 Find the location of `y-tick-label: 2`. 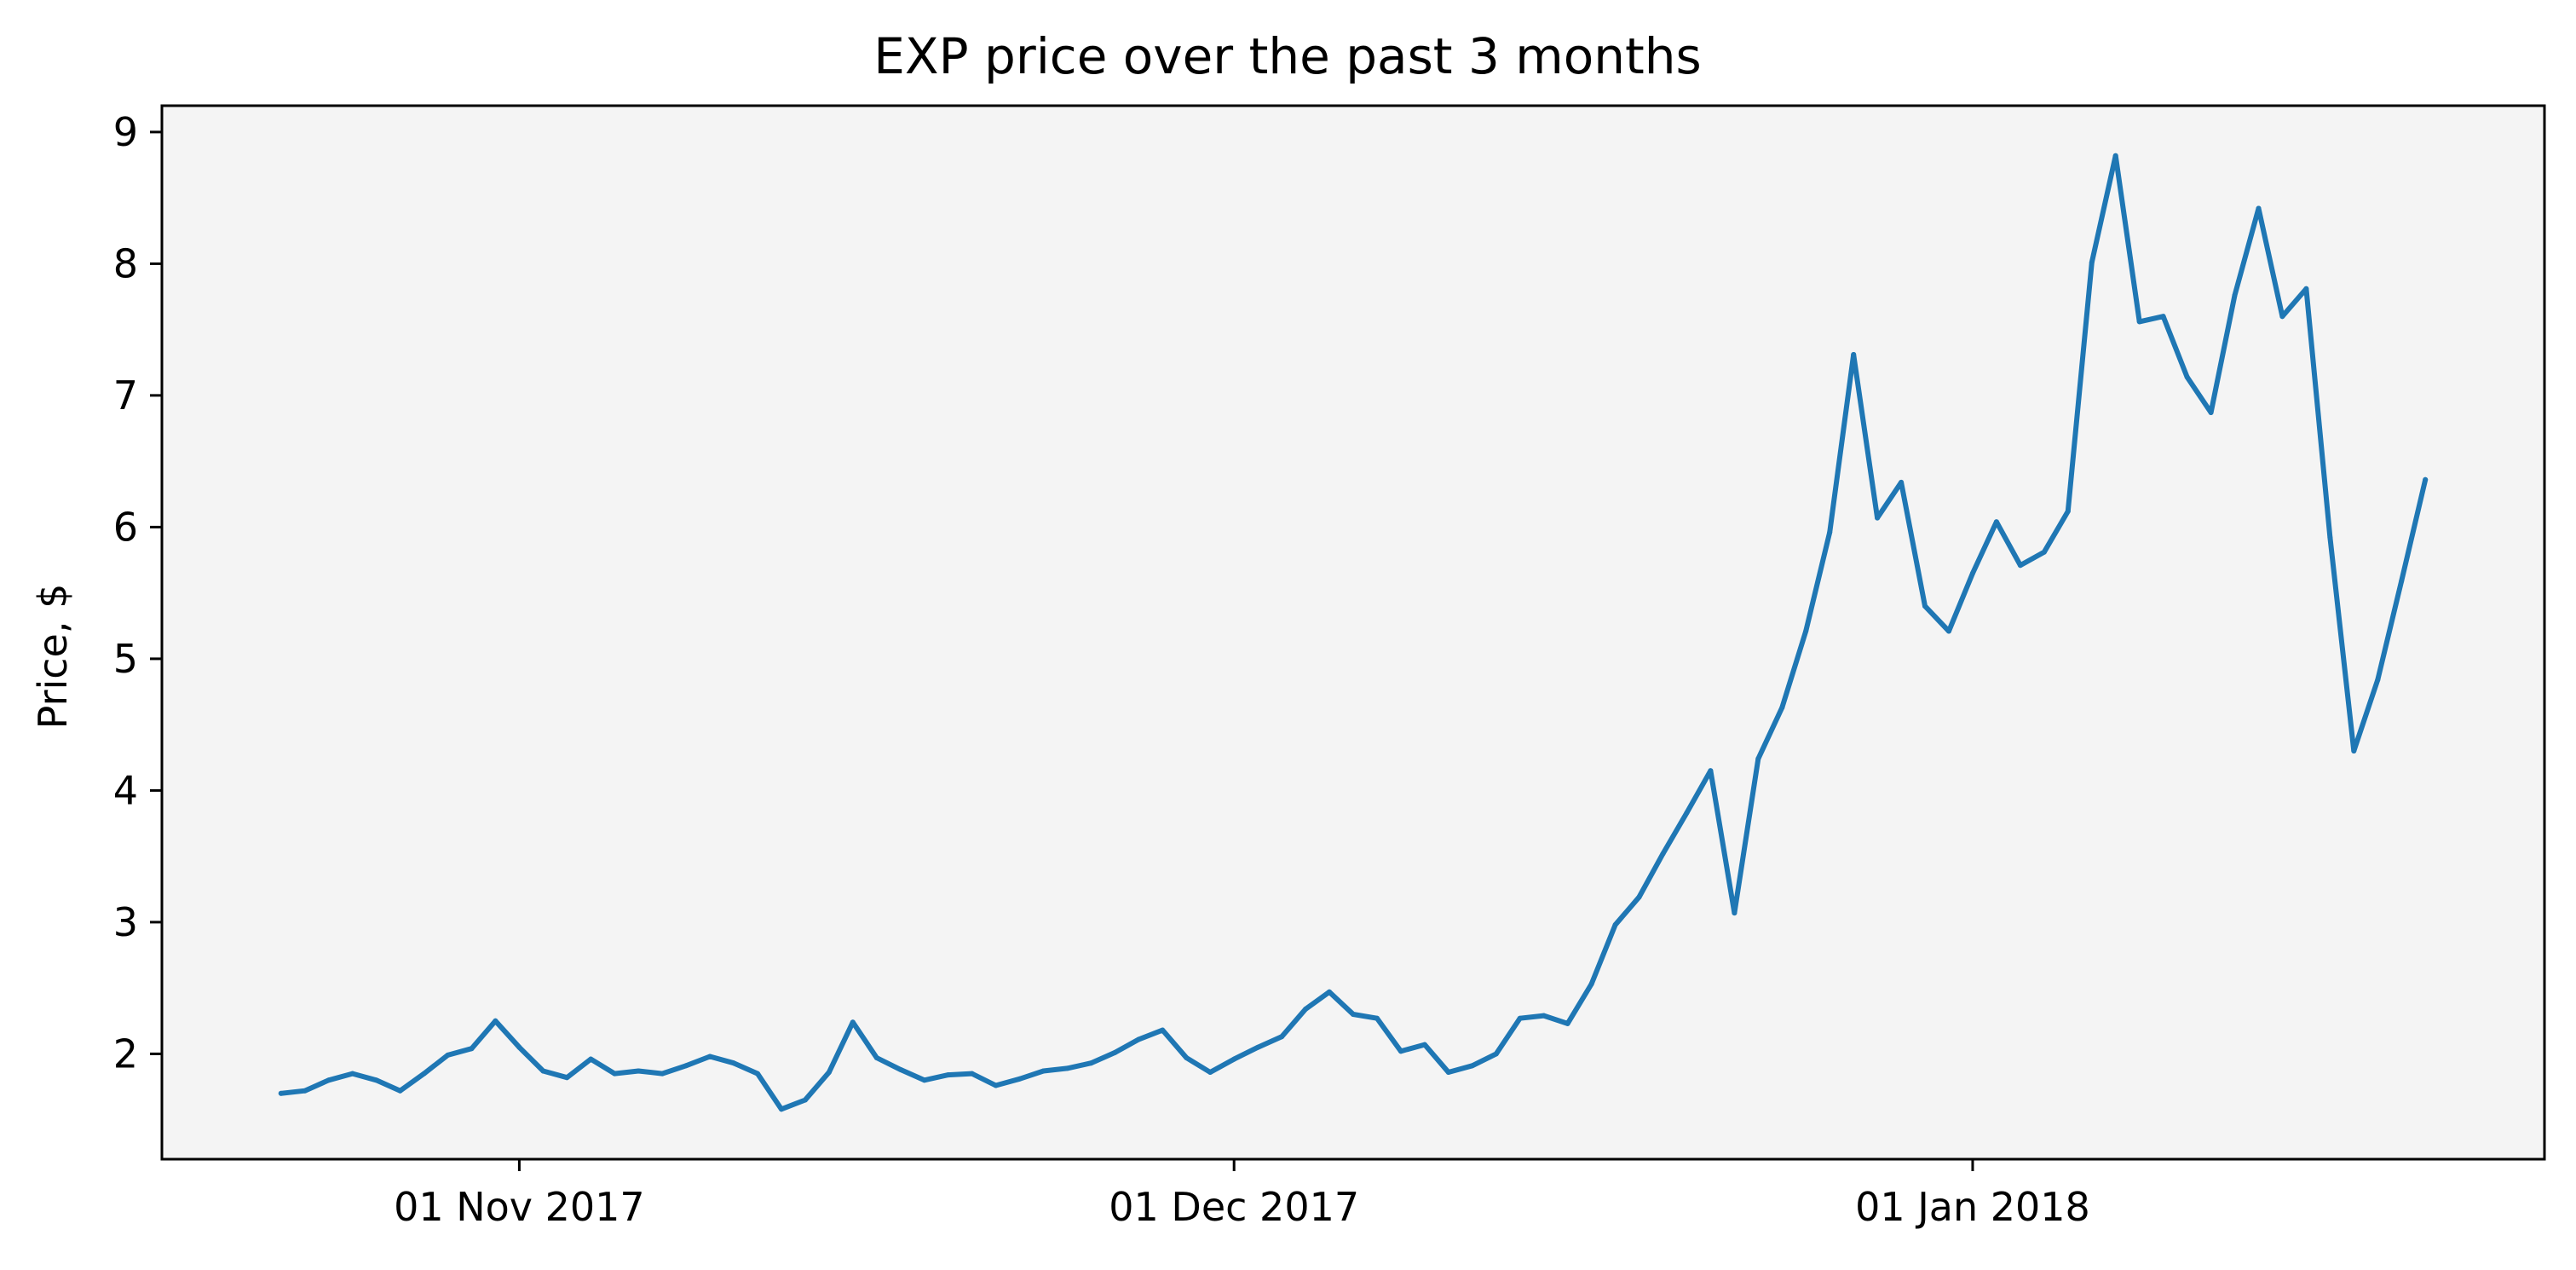

y-tick-label: 2 is located at coordinates (125, 1053).